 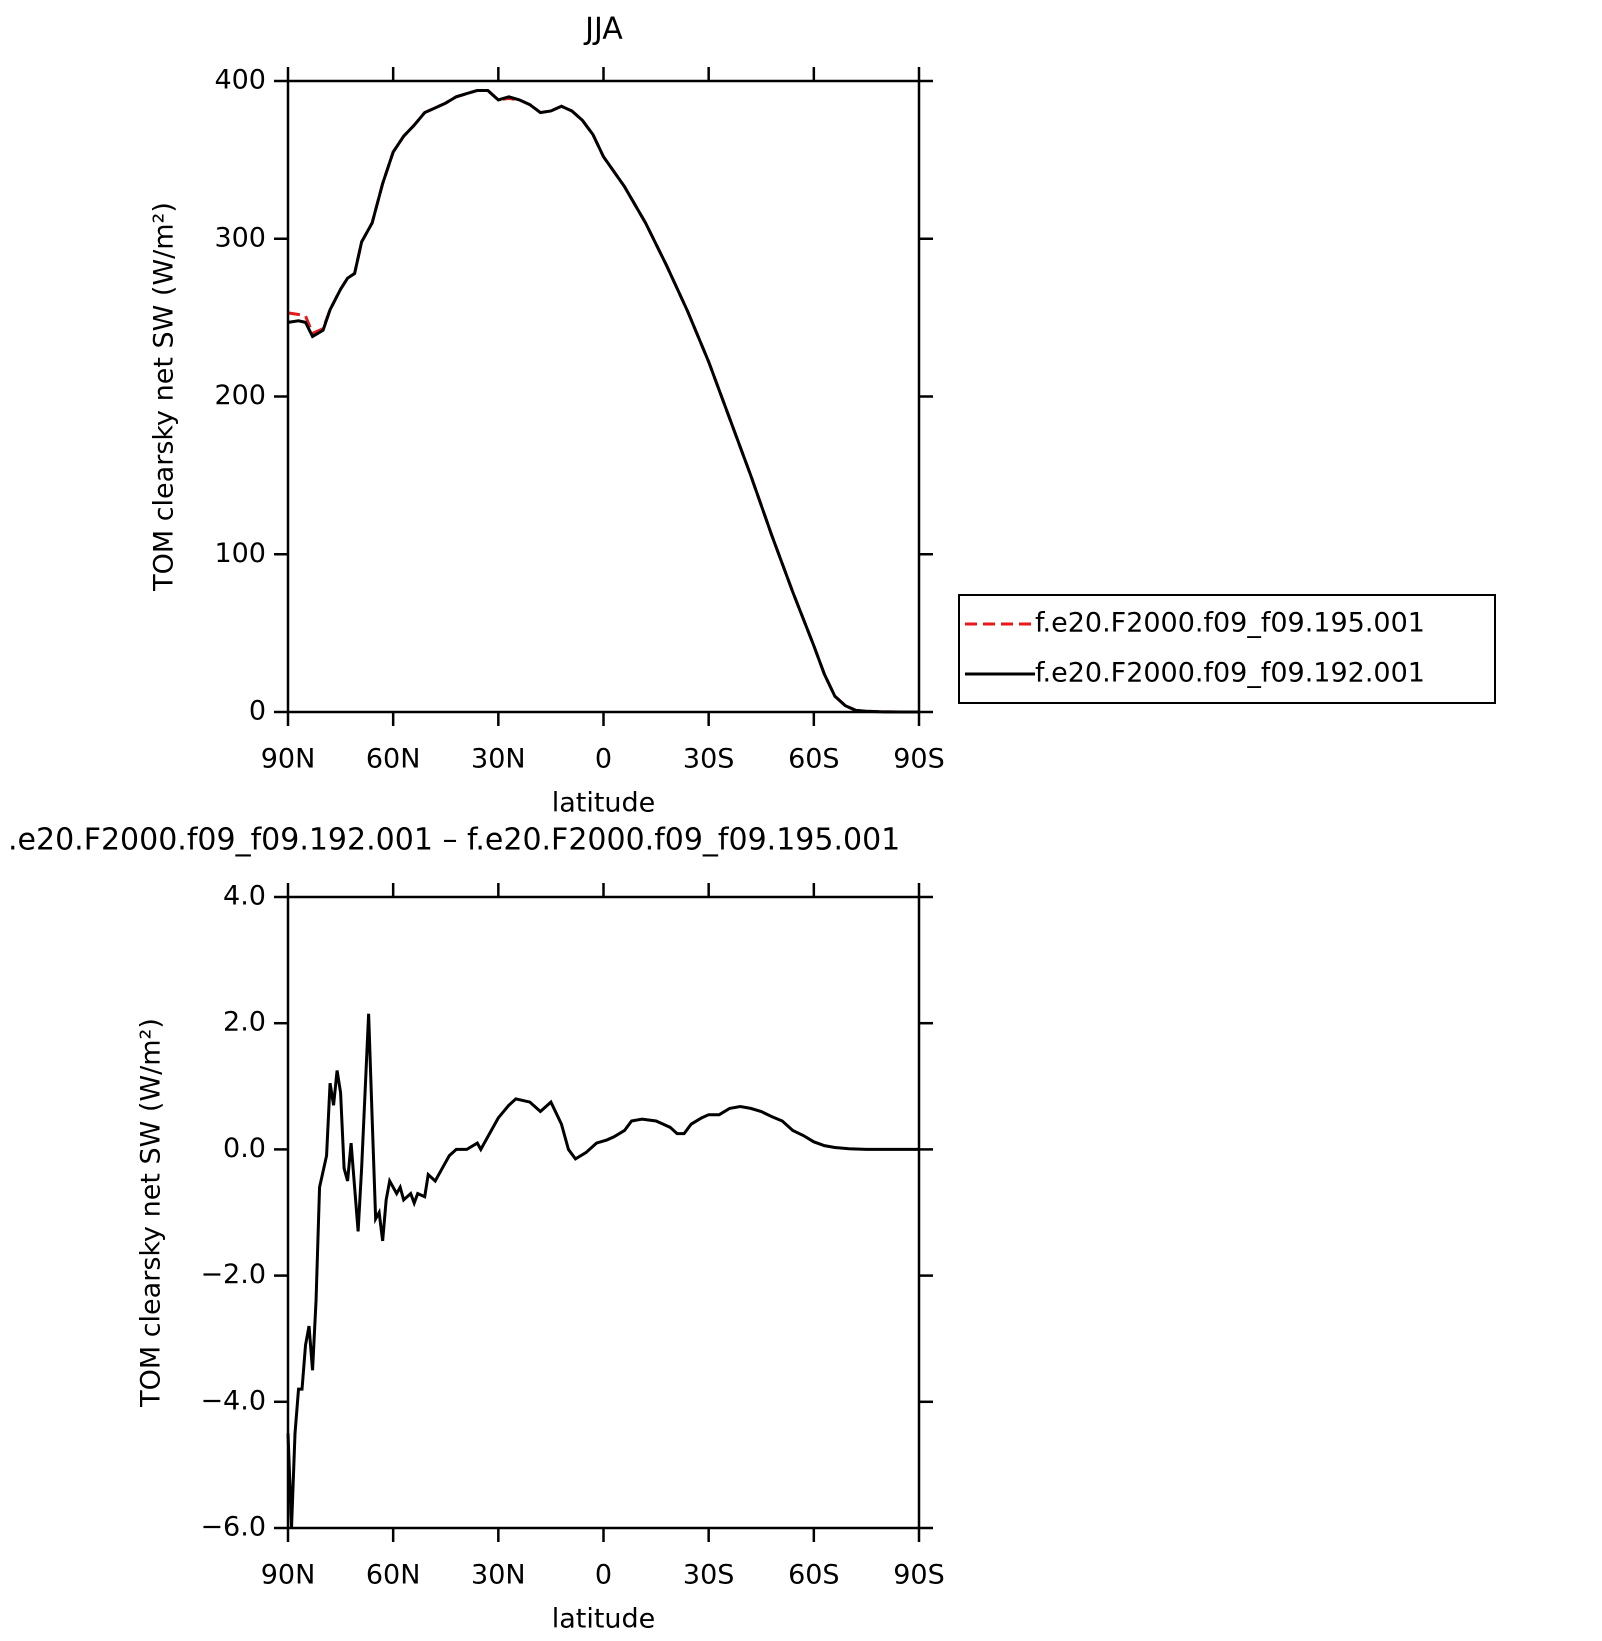 I want to click on y-tick-label: 0, so click(x=257, y=711).